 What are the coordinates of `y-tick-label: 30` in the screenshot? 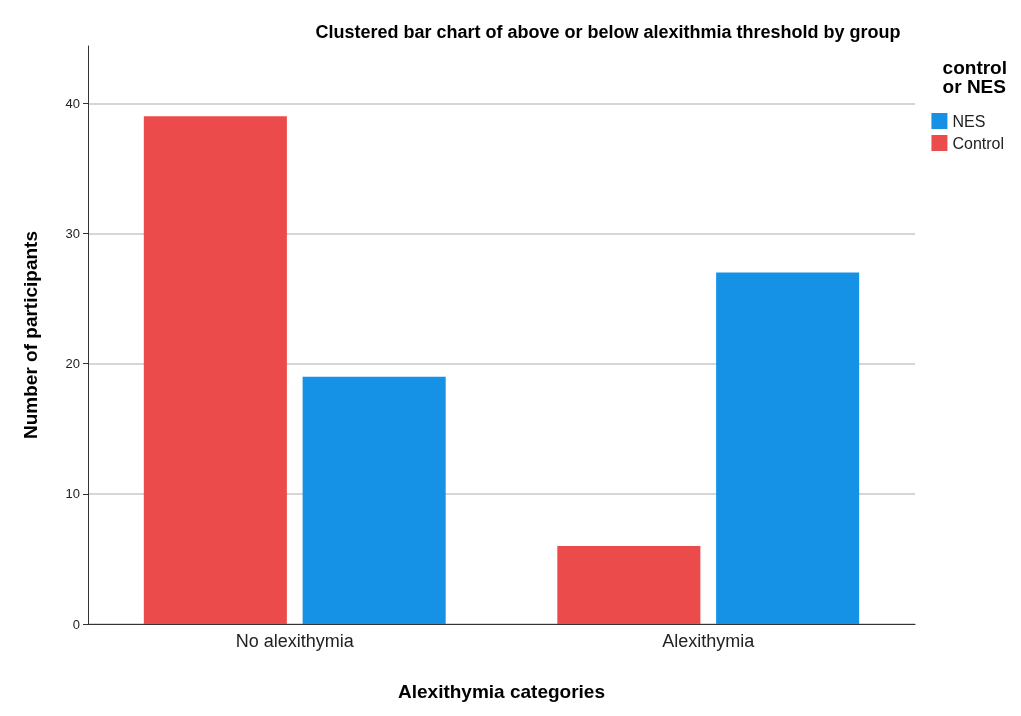 It's located at (72, 233).